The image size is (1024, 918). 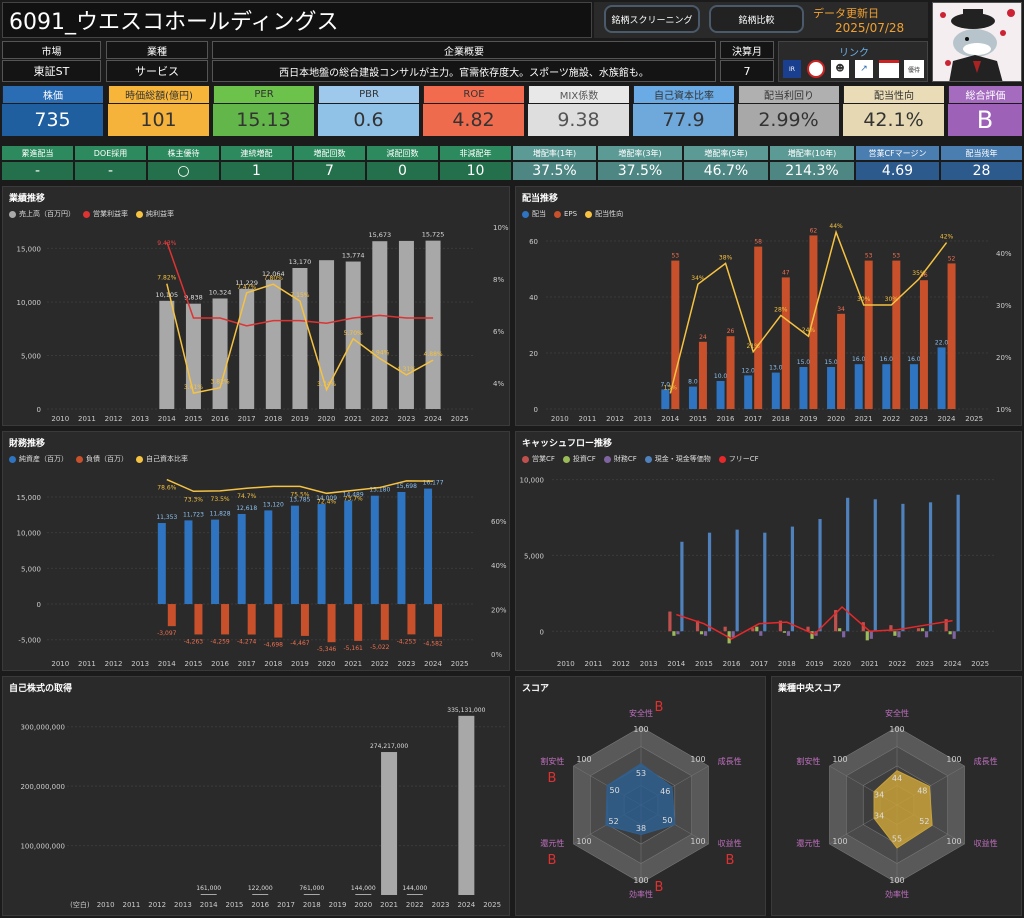 What do you see at coordinates (326, 498) in the screenshot?
I see `equity-label: 14,009` at bounding box center [326, 498].